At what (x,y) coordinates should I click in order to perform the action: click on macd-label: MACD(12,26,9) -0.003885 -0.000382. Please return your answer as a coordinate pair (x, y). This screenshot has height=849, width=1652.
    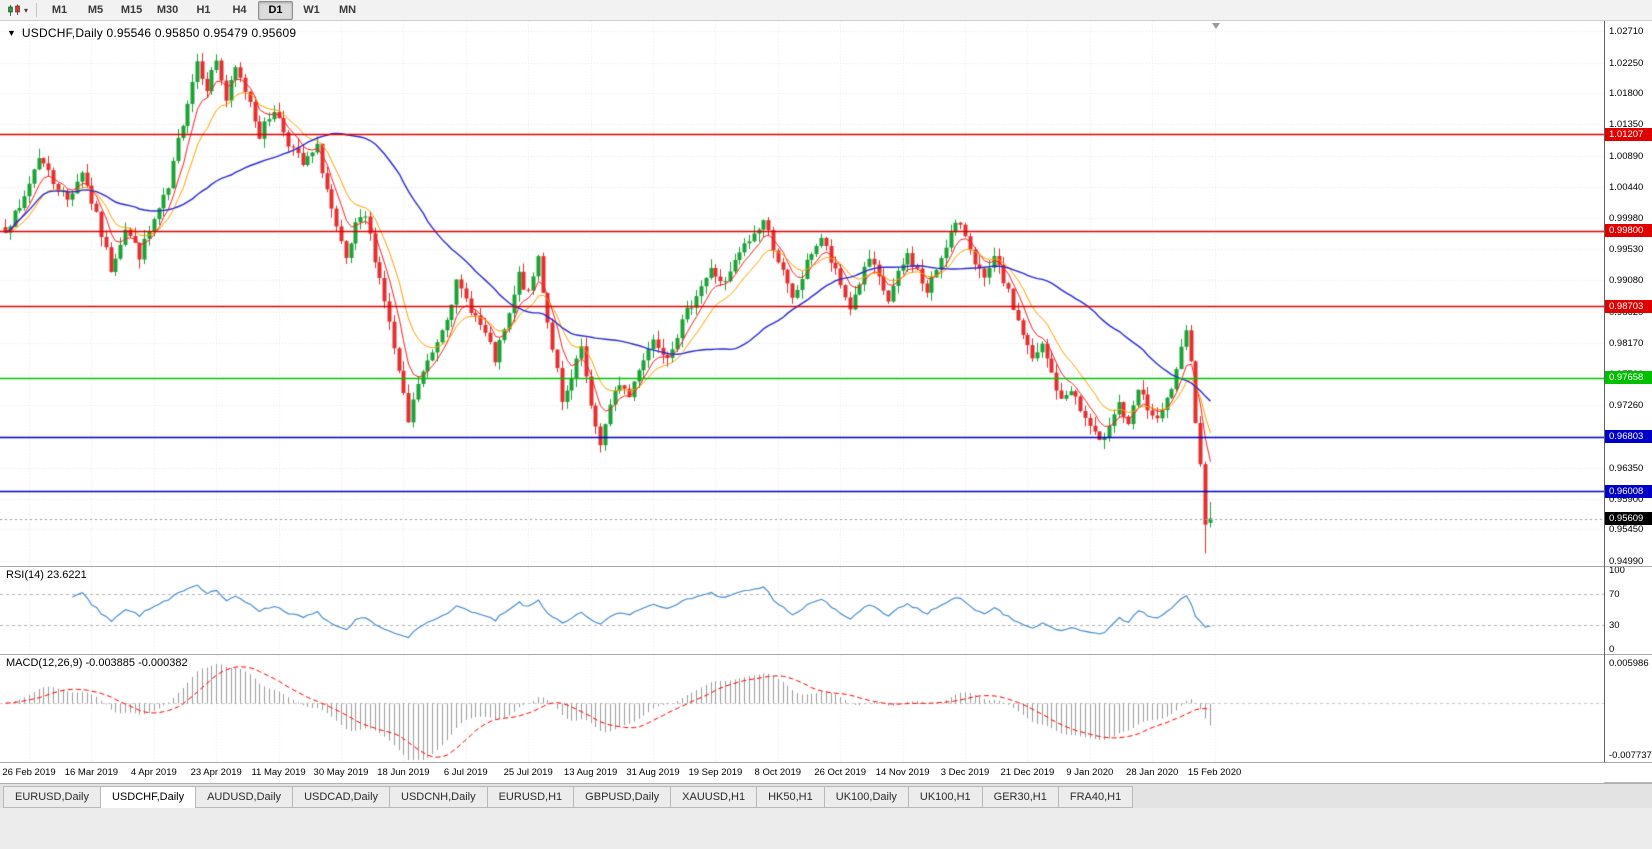
    Looking at the image, I should click on (97, 663).